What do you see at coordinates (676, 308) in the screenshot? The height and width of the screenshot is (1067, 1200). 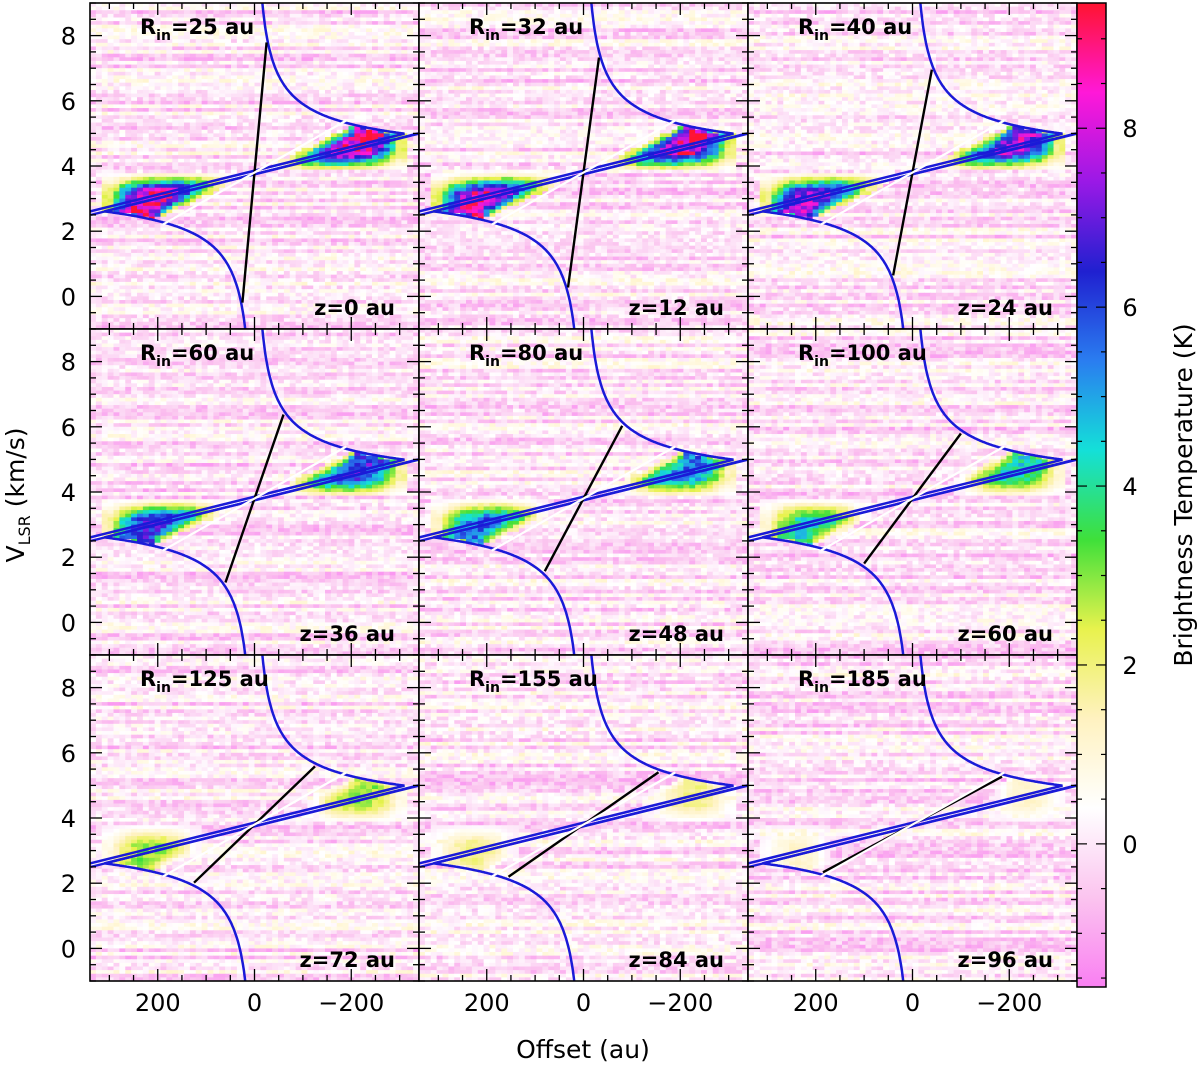 I see `z-label: z=12 au` at bounding box center [676, 308].